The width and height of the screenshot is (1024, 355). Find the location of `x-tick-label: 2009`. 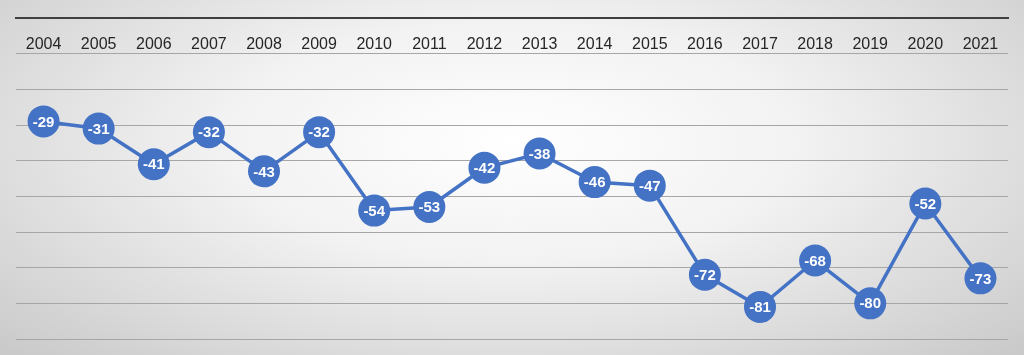

x-tick-label: 2009 is located at coordinates (319, 44).